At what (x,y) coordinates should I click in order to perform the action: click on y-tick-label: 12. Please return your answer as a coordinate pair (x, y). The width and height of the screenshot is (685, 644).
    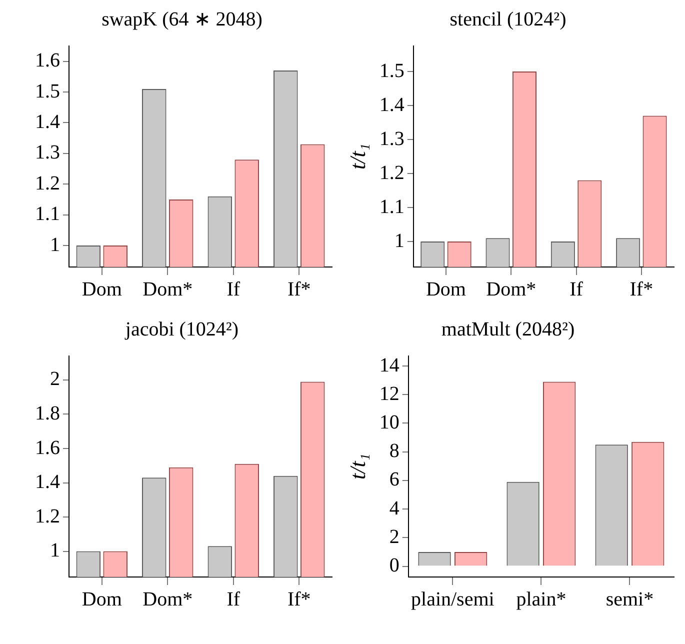
    Looking at the image, I should click on (389, 393).